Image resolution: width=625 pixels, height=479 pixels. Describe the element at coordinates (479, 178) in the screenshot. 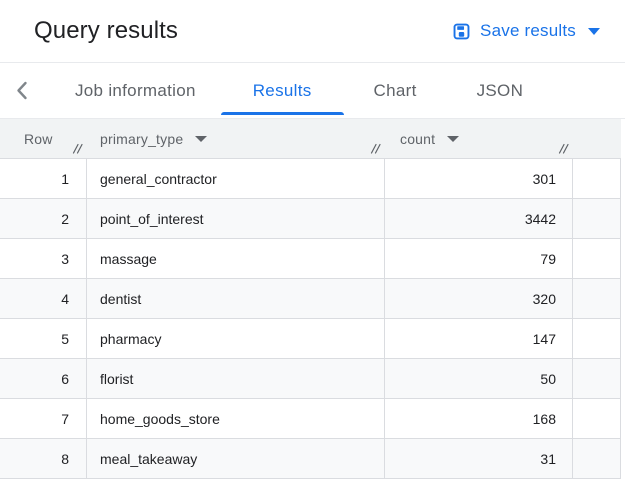

I see `count-cell: 301` at that location.